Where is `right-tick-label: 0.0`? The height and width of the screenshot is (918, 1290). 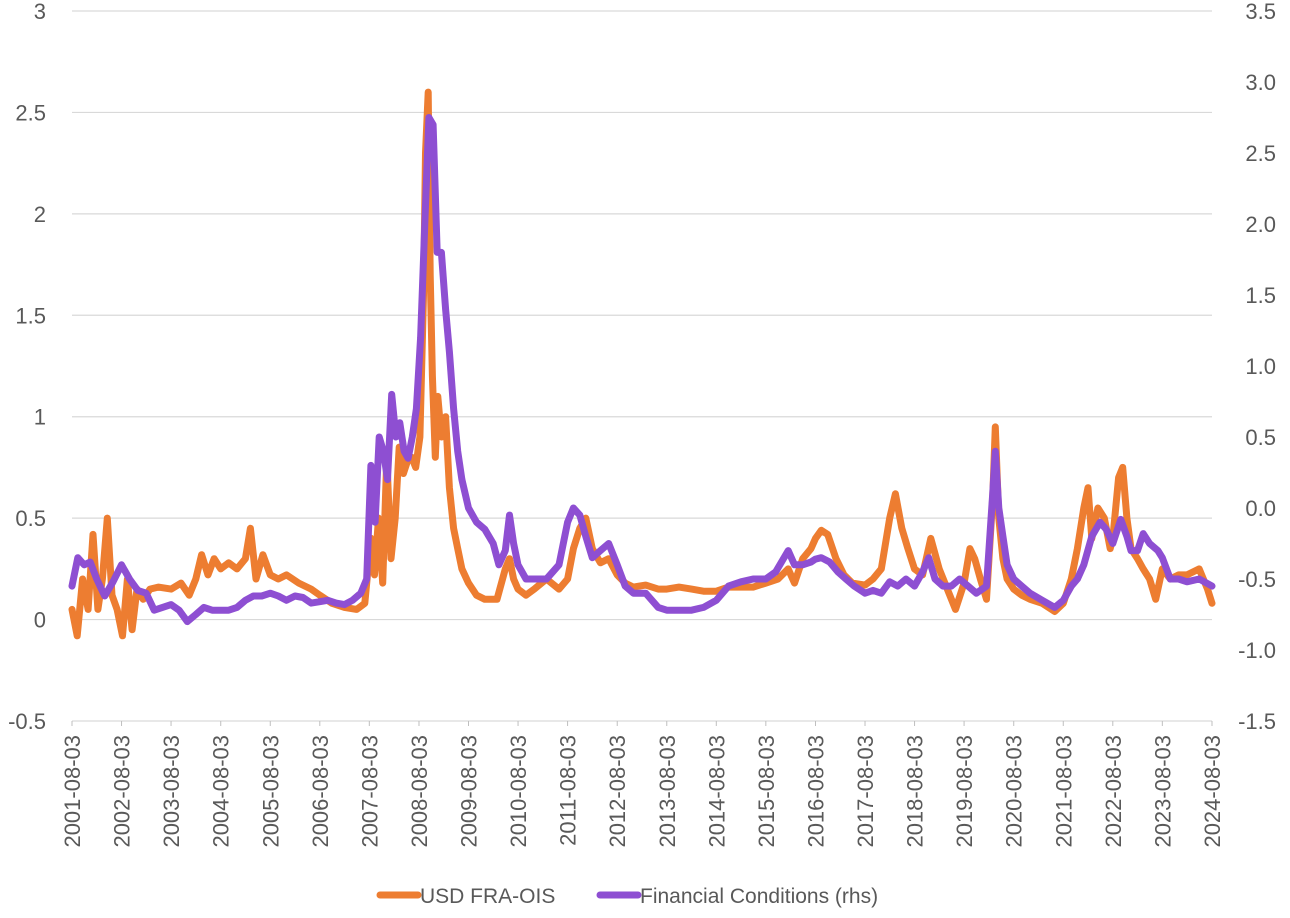 right-tick-label: 0.0 is located at coordinates (1260, 508).